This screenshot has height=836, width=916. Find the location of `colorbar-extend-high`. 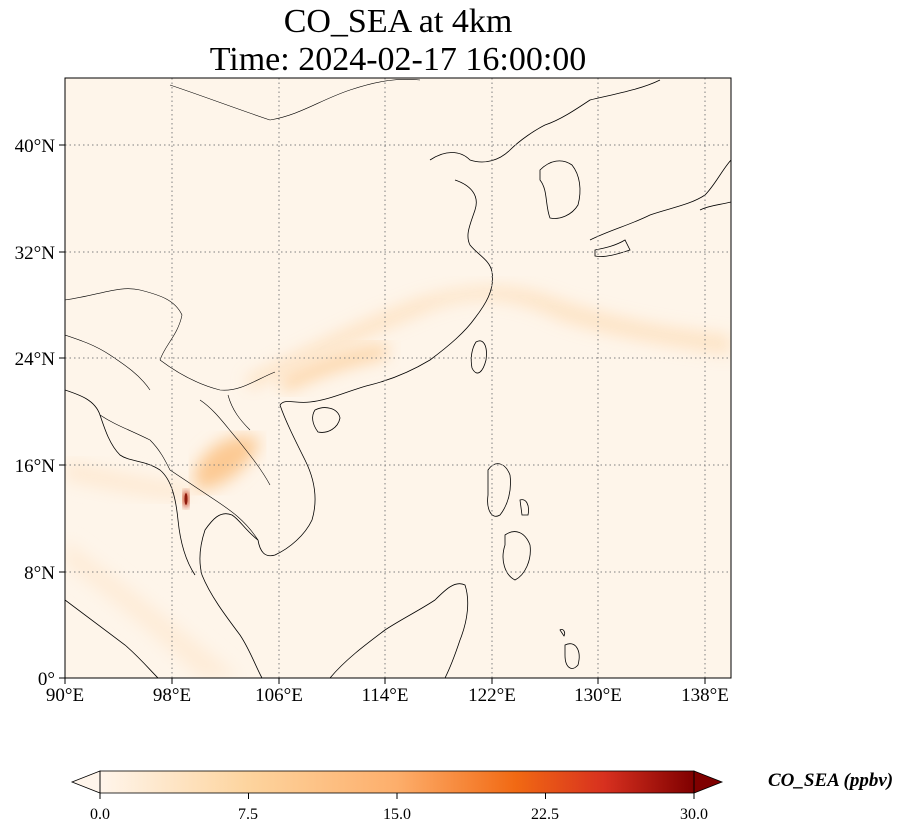

colorbar-extend-high is located at coordinates (708, 782).